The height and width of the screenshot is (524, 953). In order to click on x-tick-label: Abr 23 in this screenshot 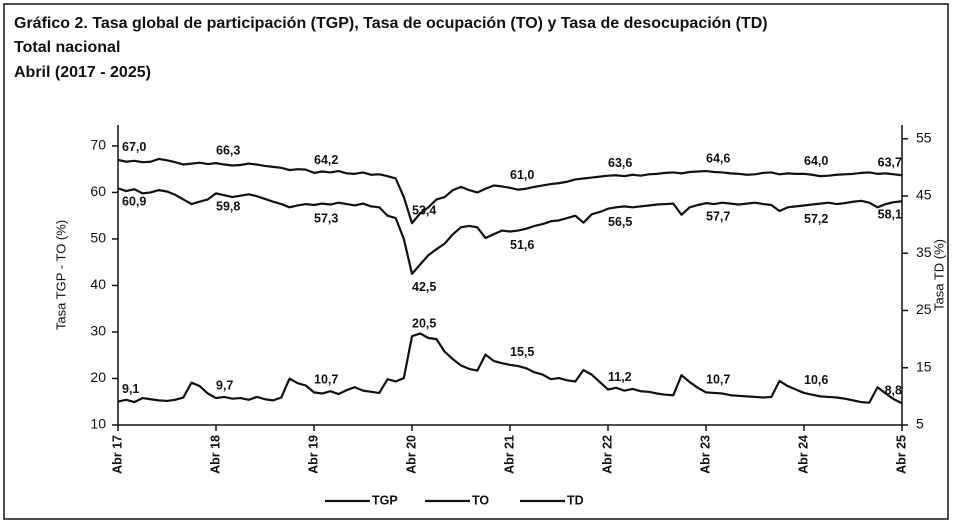, I will do `click(705, 454)`.